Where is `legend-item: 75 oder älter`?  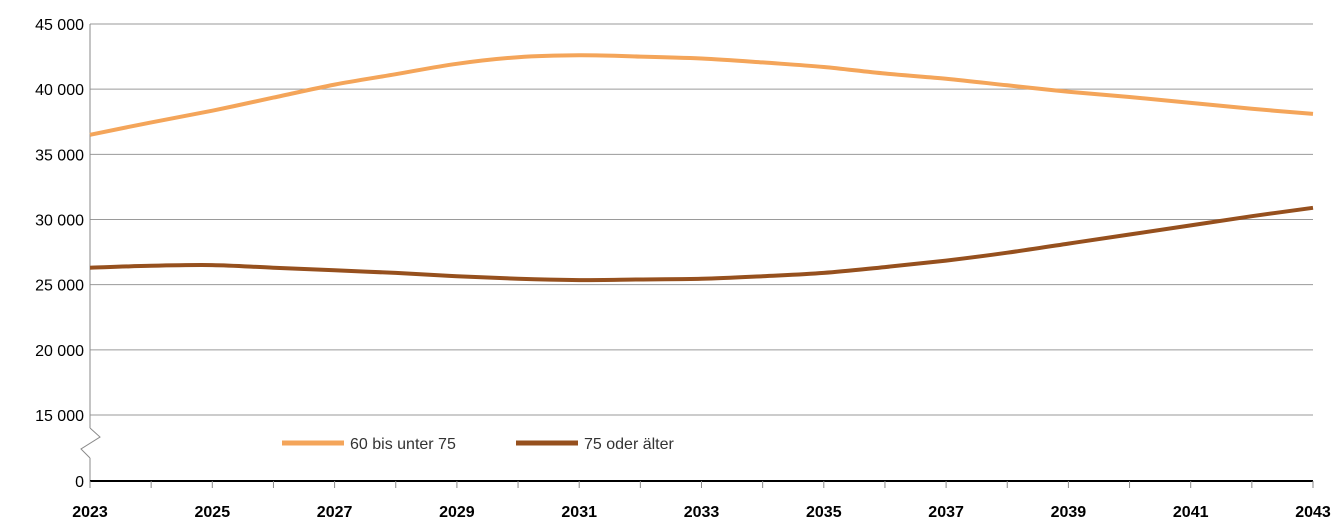
legend-item: 75 oder älter is located at coordinates (595, 444).